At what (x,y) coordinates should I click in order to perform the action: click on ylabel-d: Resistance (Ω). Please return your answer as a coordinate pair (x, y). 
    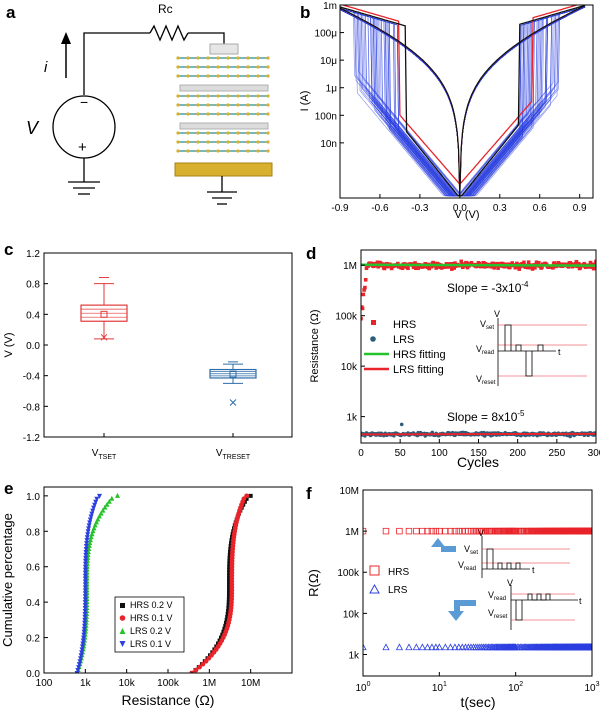
    Looking at the image, I should click on (315, 345).